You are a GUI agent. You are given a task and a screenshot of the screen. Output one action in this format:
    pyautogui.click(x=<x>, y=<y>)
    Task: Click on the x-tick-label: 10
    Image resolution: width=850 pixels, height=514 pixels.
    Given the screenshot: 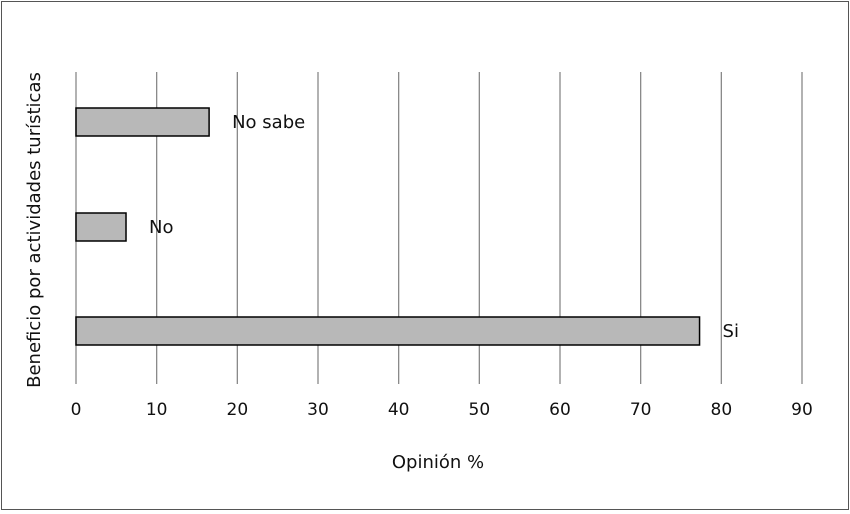 What is the action you would take?
    pyautogui.click(x=157, y=410)
    